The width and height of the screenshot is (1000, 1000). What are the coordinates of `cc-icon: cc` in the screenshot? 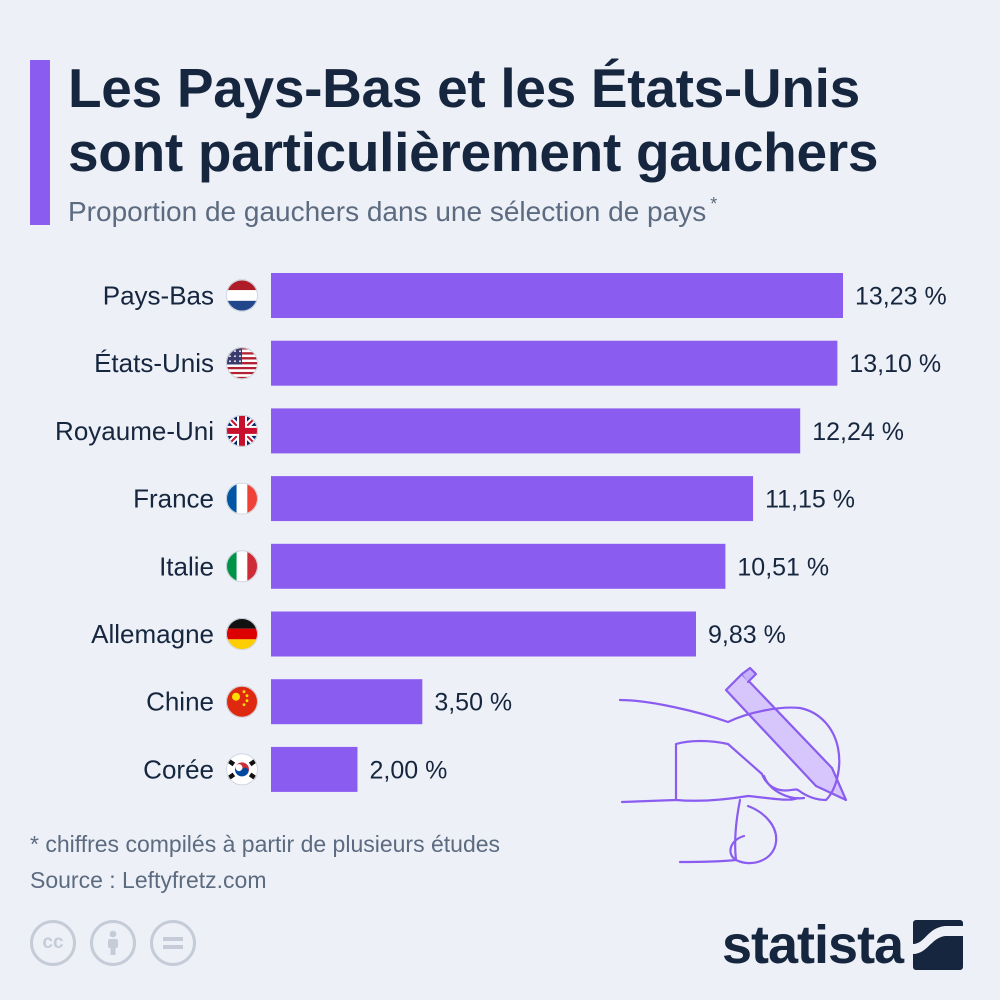 It's located at (53, 943).